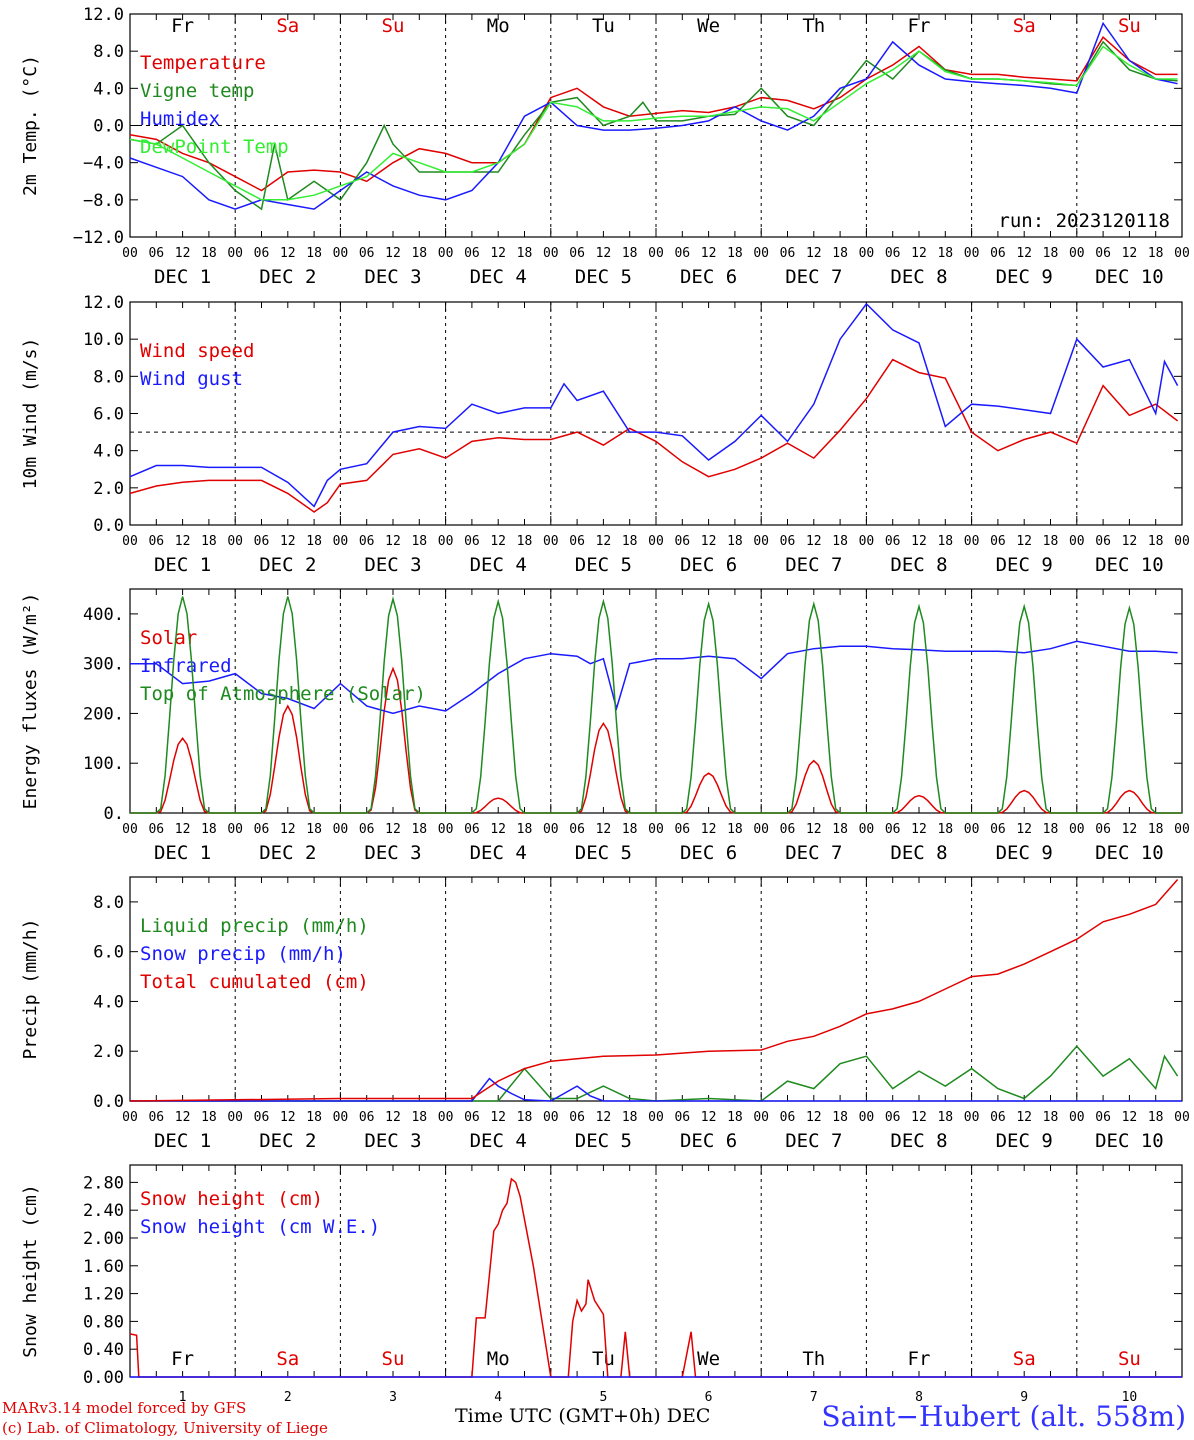 This screenshot has height=1440, width=1194. I want to click on y-tick-label: 2.40, so click(103, 1211).